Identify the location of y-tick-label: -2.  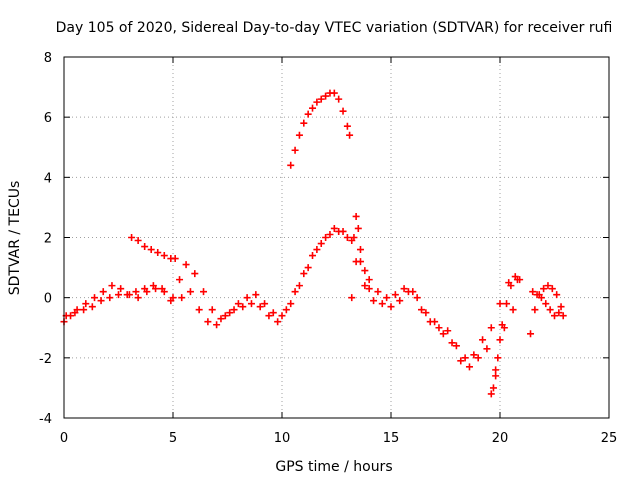
(45, 359).